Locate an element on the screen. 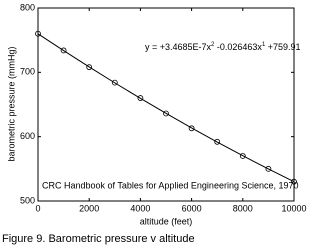 This screenshot has height=250, width=320. equation-part: y = +3.4685E-7x is located at coordinates (178, 47).